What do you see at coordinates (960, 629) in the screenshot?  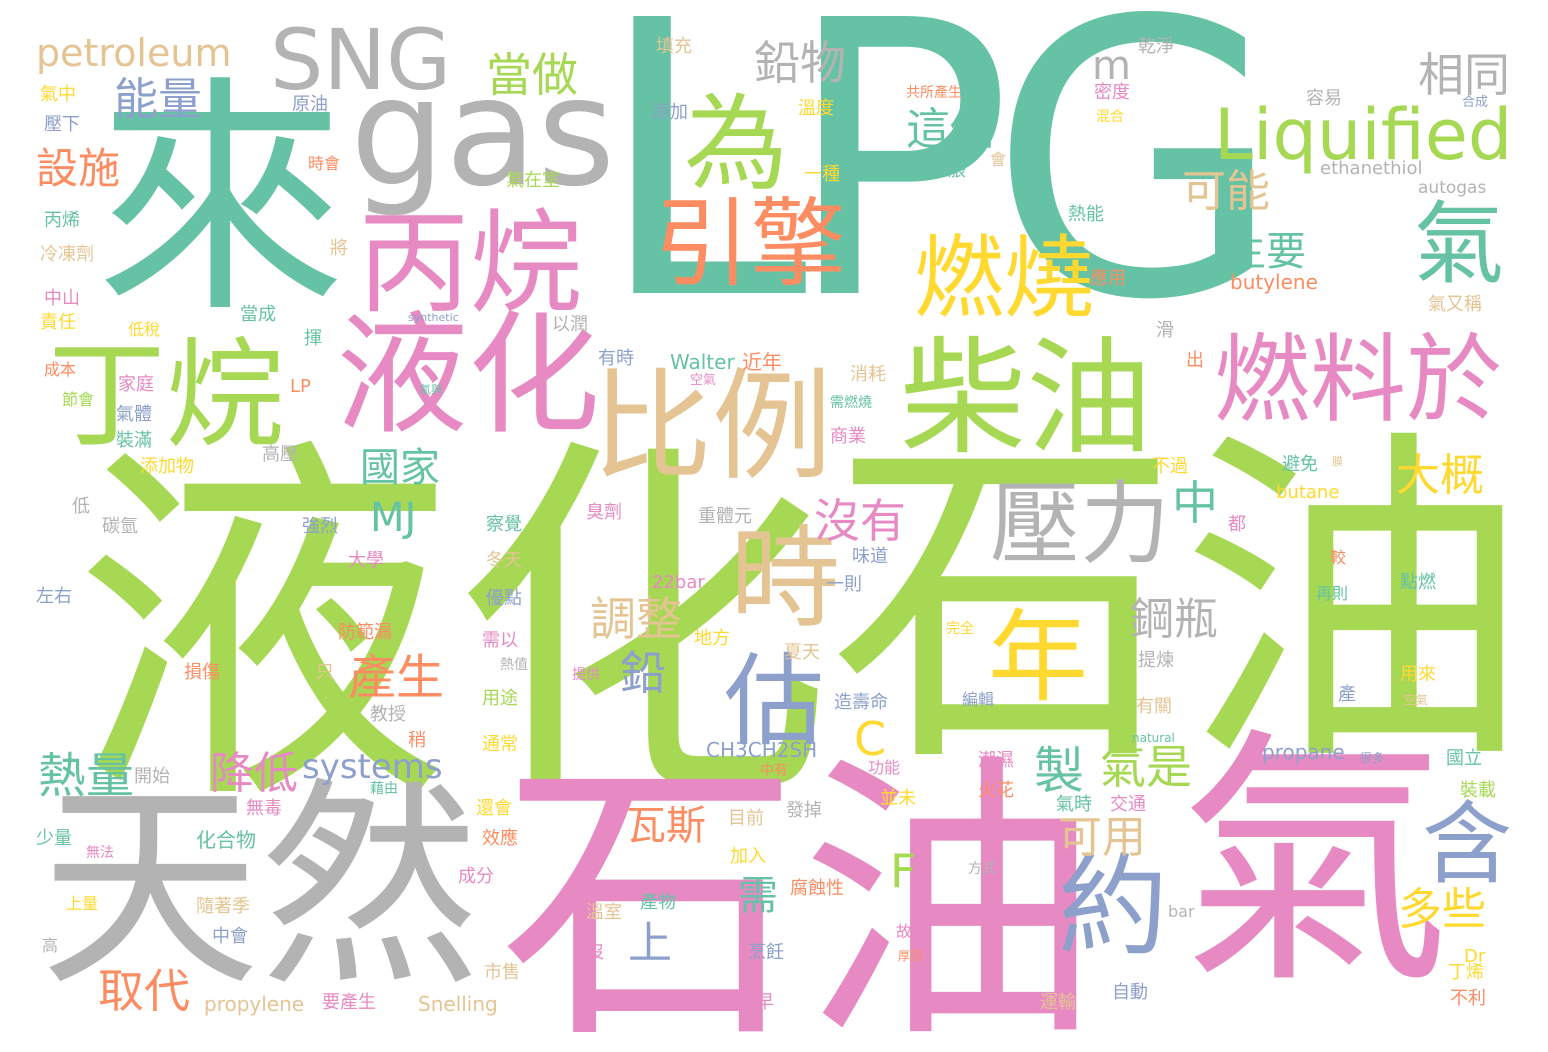 I see `word-wanquan: 完全` at bounding box center [960, 629].